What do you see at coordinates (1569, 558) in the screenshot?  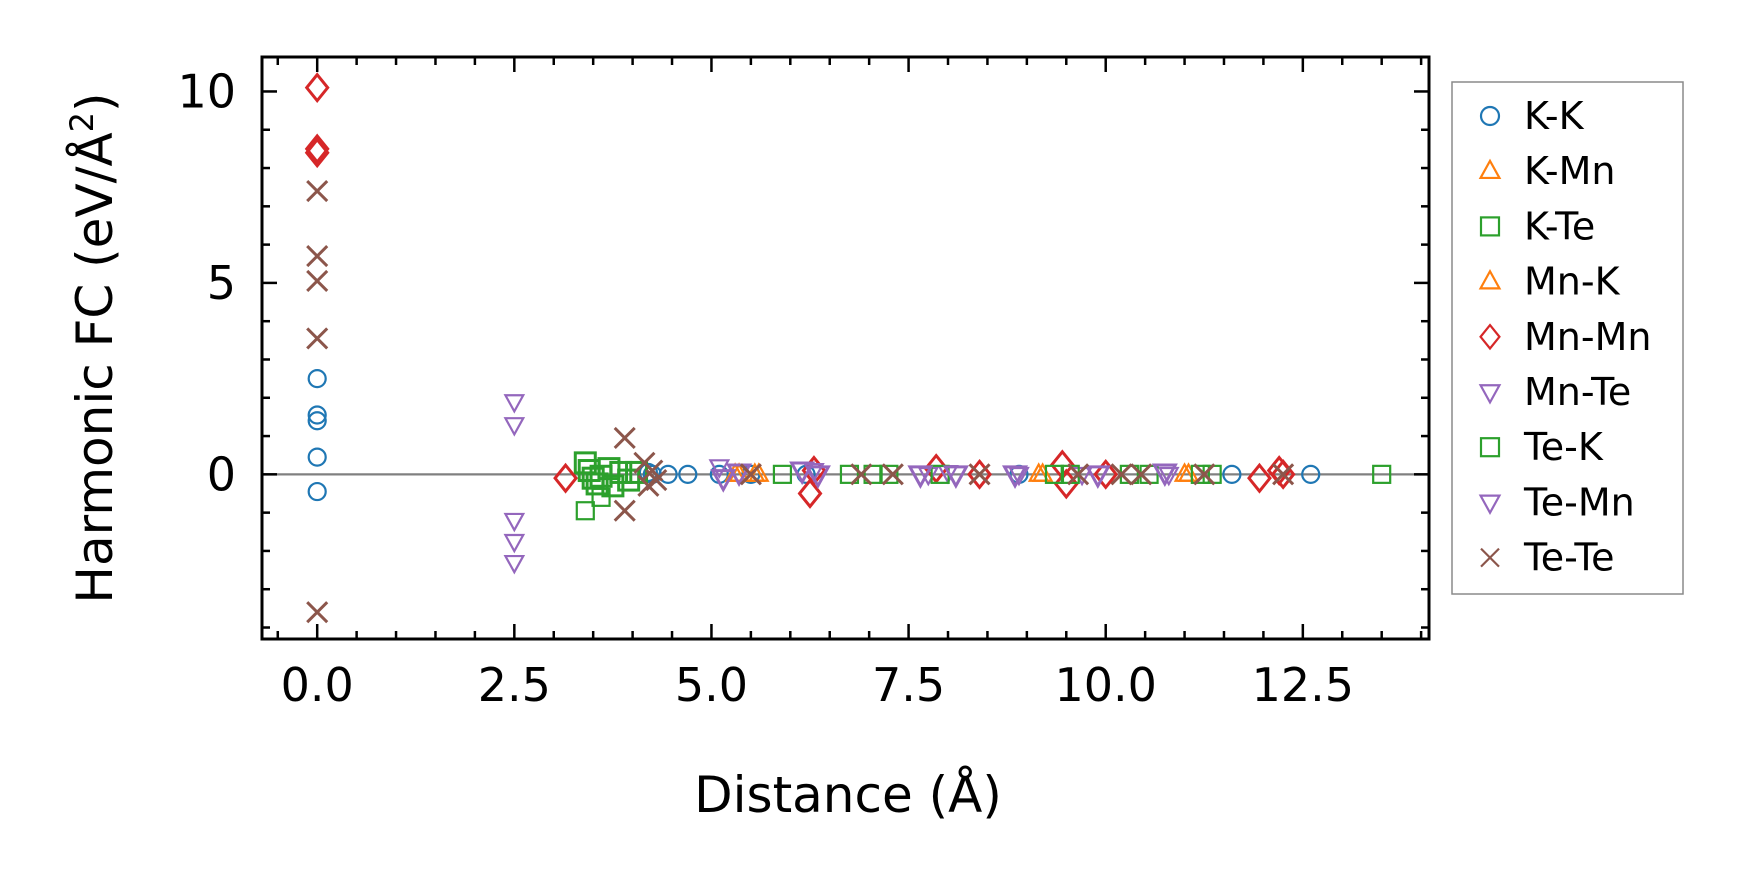 I see `legend-label: Te-Te` at bounding box center [1569, 558].